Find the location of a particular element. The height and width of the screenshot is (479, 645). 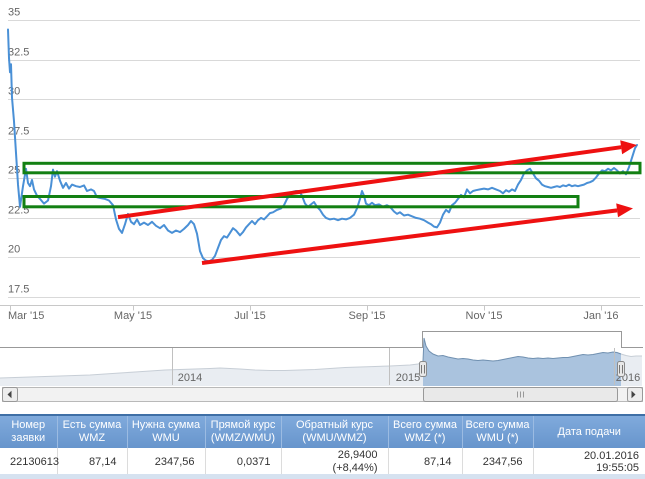

right-arrow-icon is located at coordinates (633, 394).